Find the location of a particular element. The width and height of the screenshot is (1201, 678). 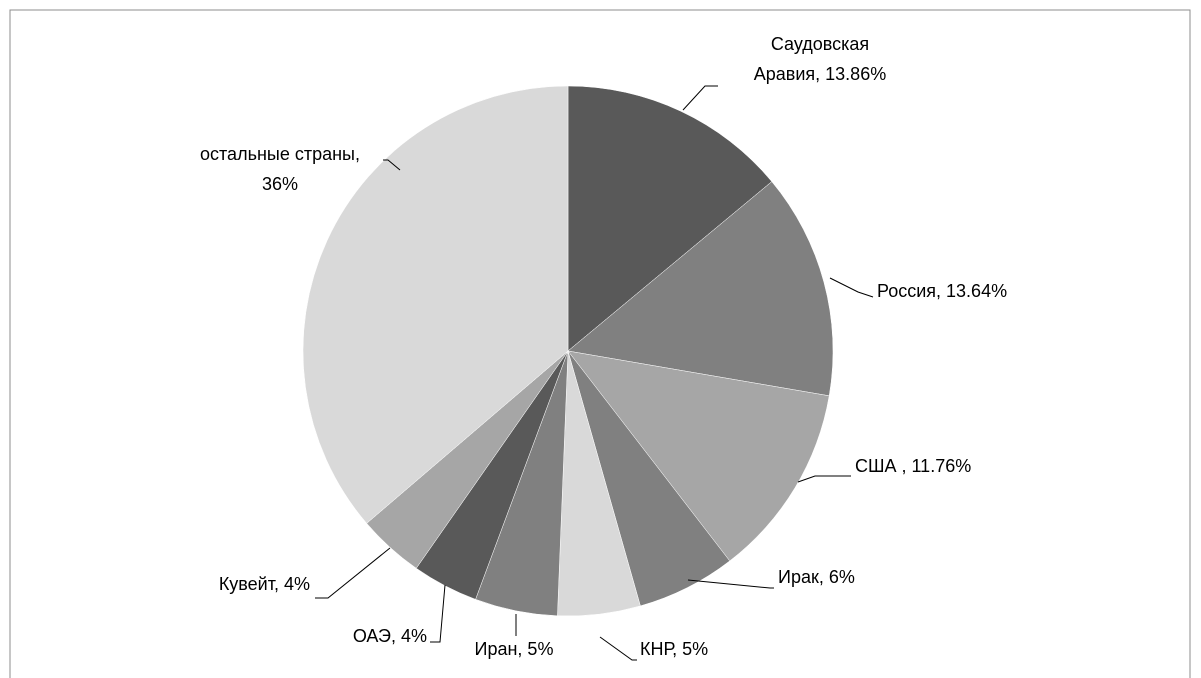

data-label-line: Саудовская is located at coordinates (820, 44).